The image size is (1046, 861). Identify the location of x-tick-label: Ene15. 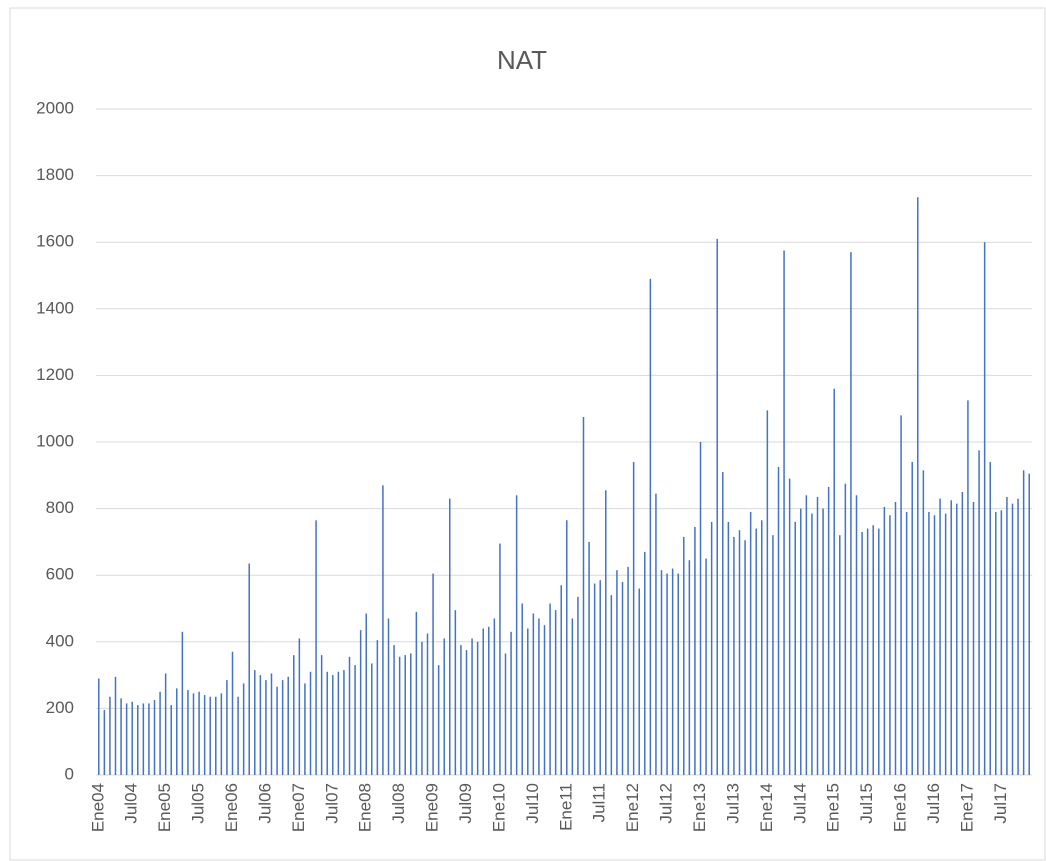
(833, 807).